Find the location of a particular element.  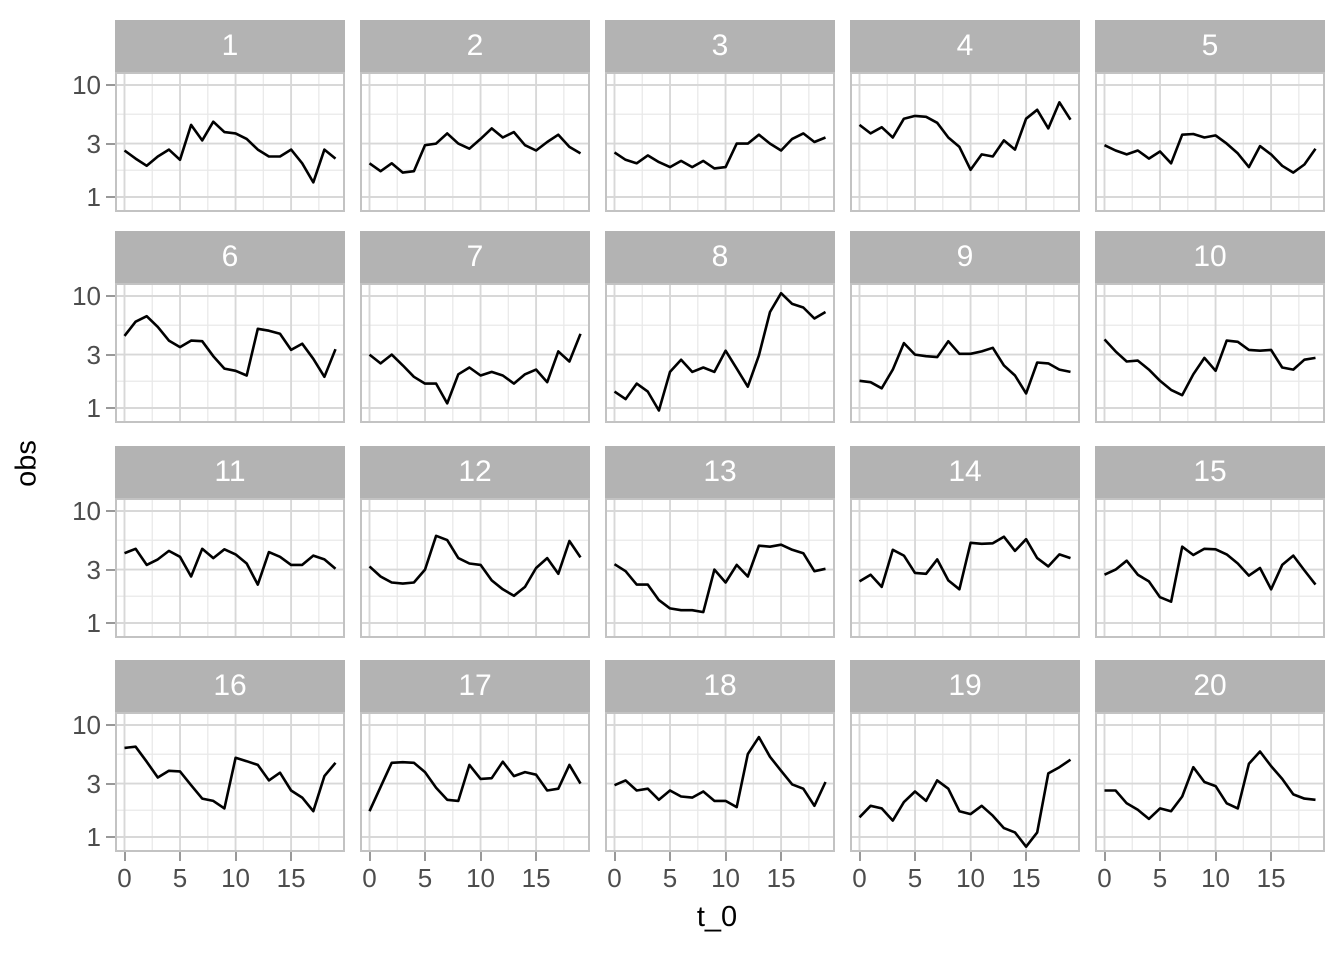

x-axis-title: t_0 is located at coordinates (717, 917).